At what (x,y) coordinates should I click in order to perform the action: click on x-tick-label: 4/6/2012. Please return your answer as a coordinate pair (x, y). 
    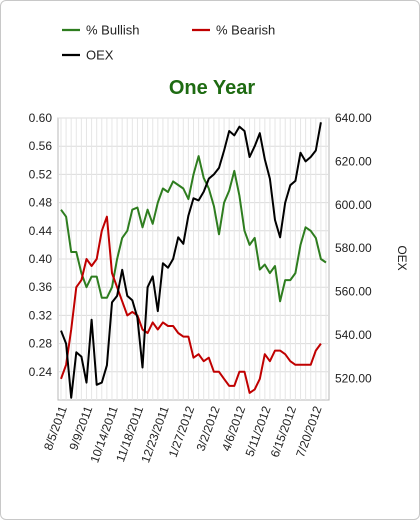
    Looking at the image, I should click on (233, 428).